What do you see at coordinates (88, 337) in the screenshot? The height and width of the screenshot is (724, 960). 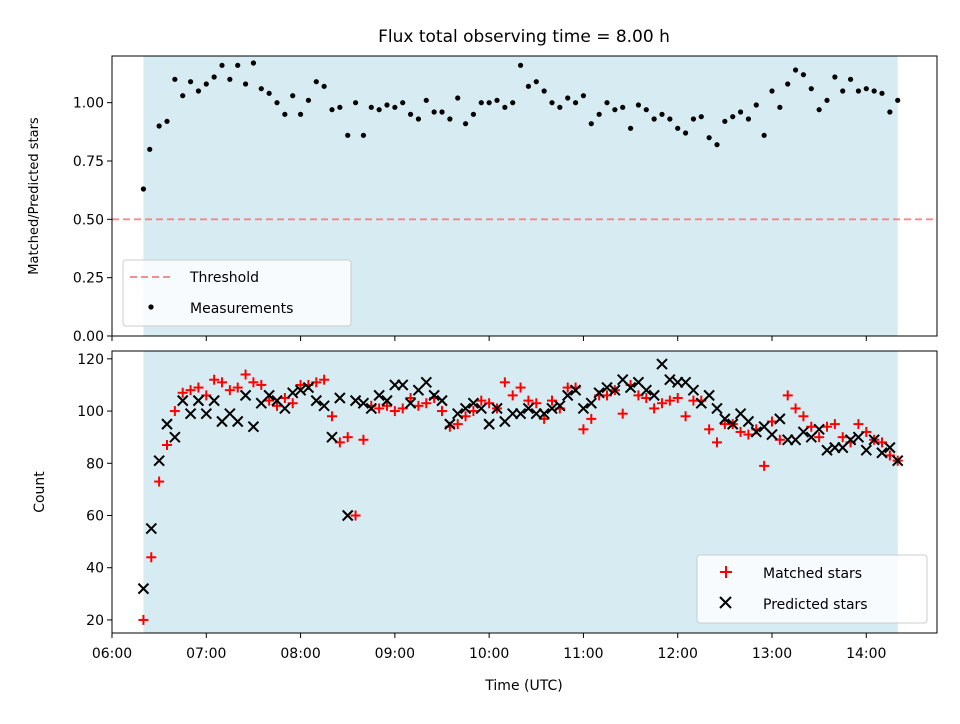 I see `top-y-tick-label: 0.00` at bounding box center [88, 337].